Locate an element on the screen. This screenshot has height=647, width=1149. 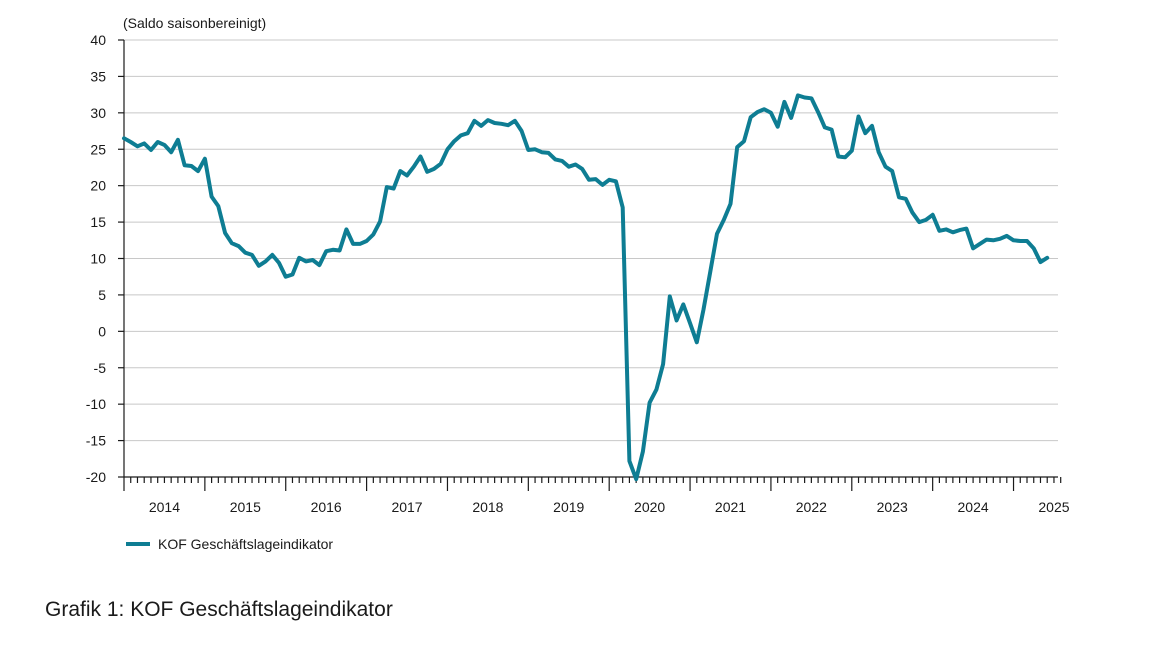
y-tick-label: 40 is located at coordinates (98, 40).